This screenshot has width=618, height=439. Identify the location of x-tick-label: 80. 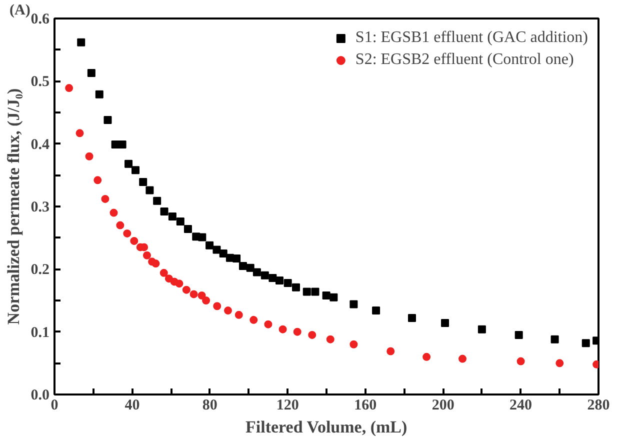
(210, 406).